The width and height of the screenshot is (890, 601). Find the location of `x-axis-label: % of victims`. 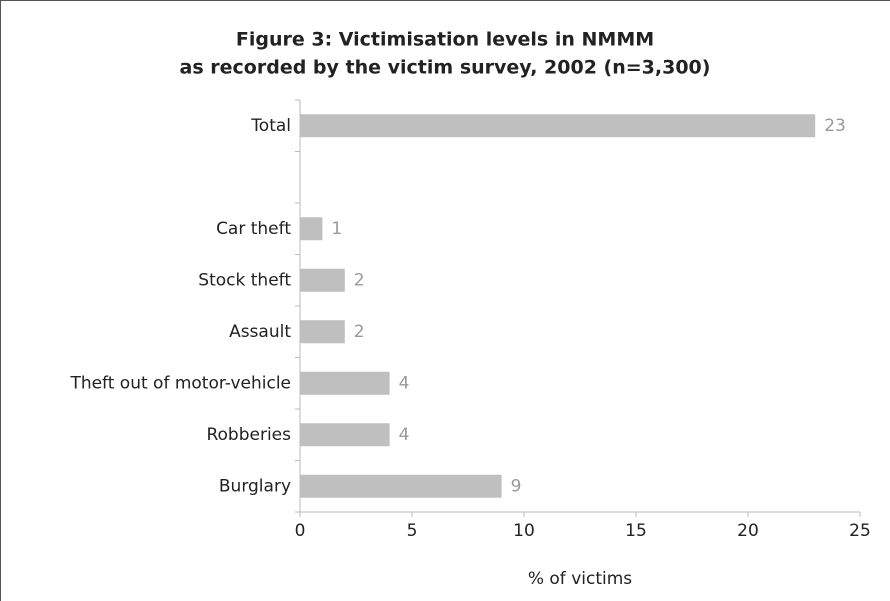

x-axis-label: % of victims is located at coordinates (580, 579).